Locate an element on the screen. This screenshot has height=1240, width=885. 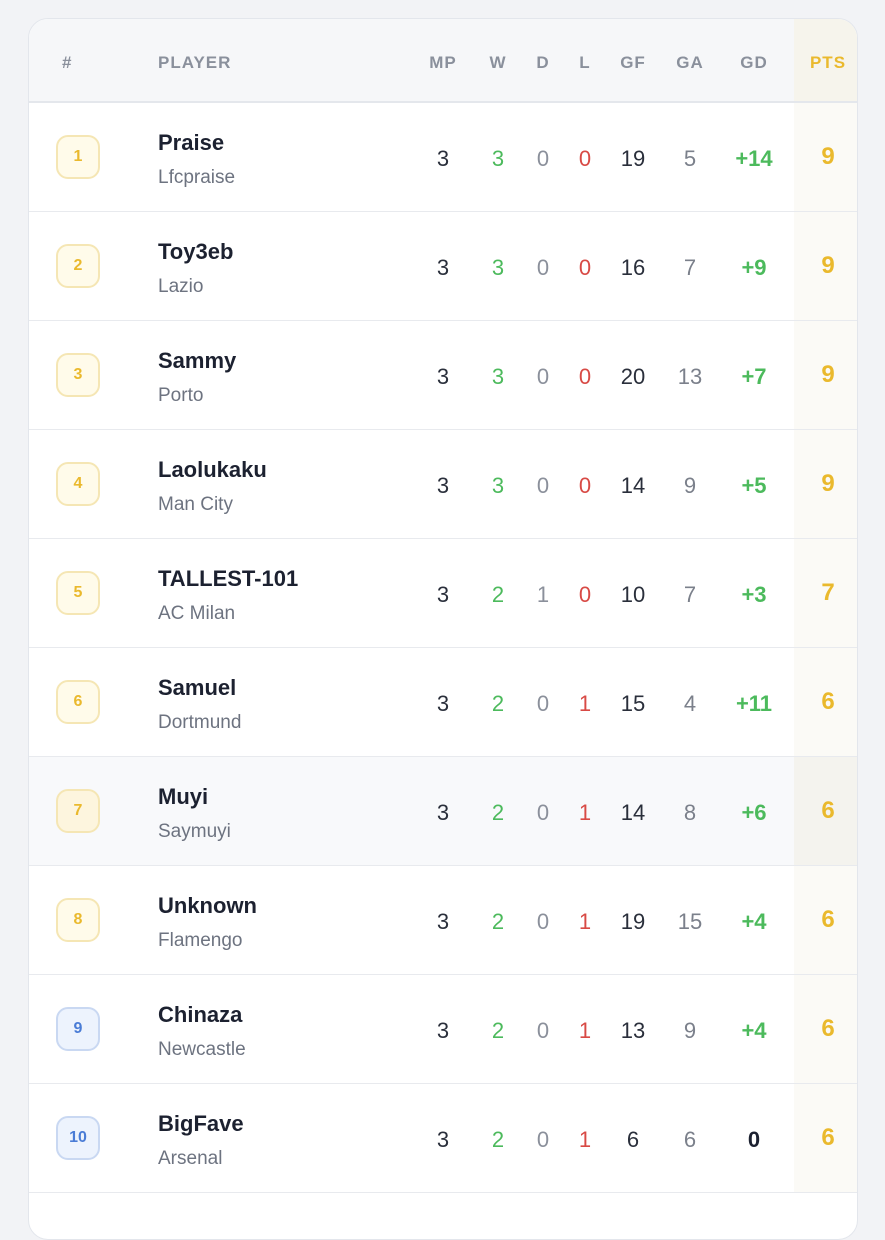
cell-pts: 7 is located at coordinates (828, 592).